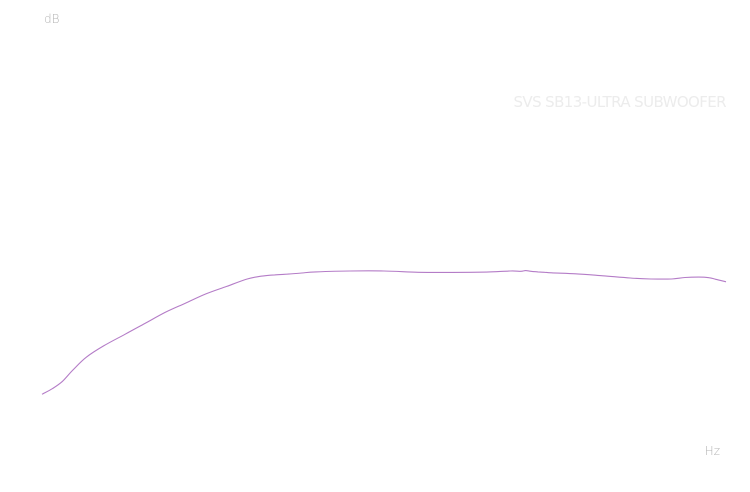 This screenshot has width=750, height=492. Describe the element at coordinates (712, 451) in the screenshot. I see `x-axis-label: Hz` at that location.